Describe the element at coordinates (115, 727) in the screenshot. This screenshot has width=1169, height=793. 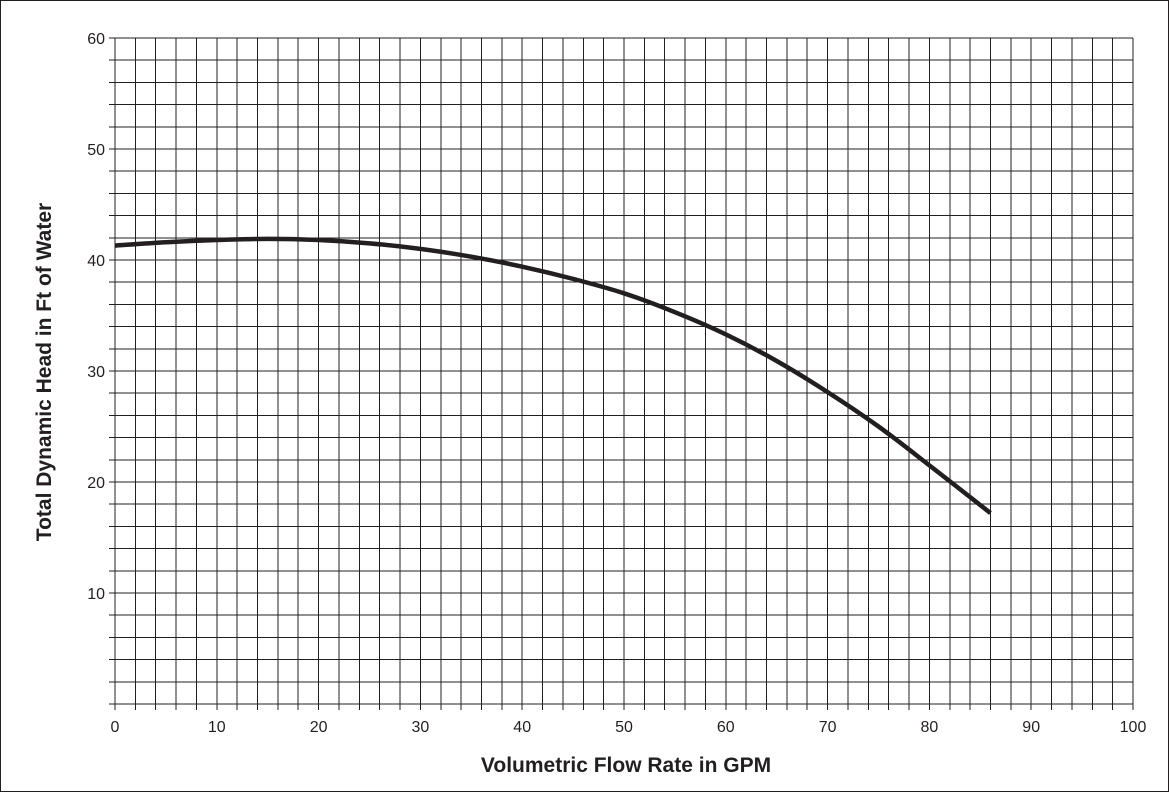
I see `x-tick-label: 0` at that location.